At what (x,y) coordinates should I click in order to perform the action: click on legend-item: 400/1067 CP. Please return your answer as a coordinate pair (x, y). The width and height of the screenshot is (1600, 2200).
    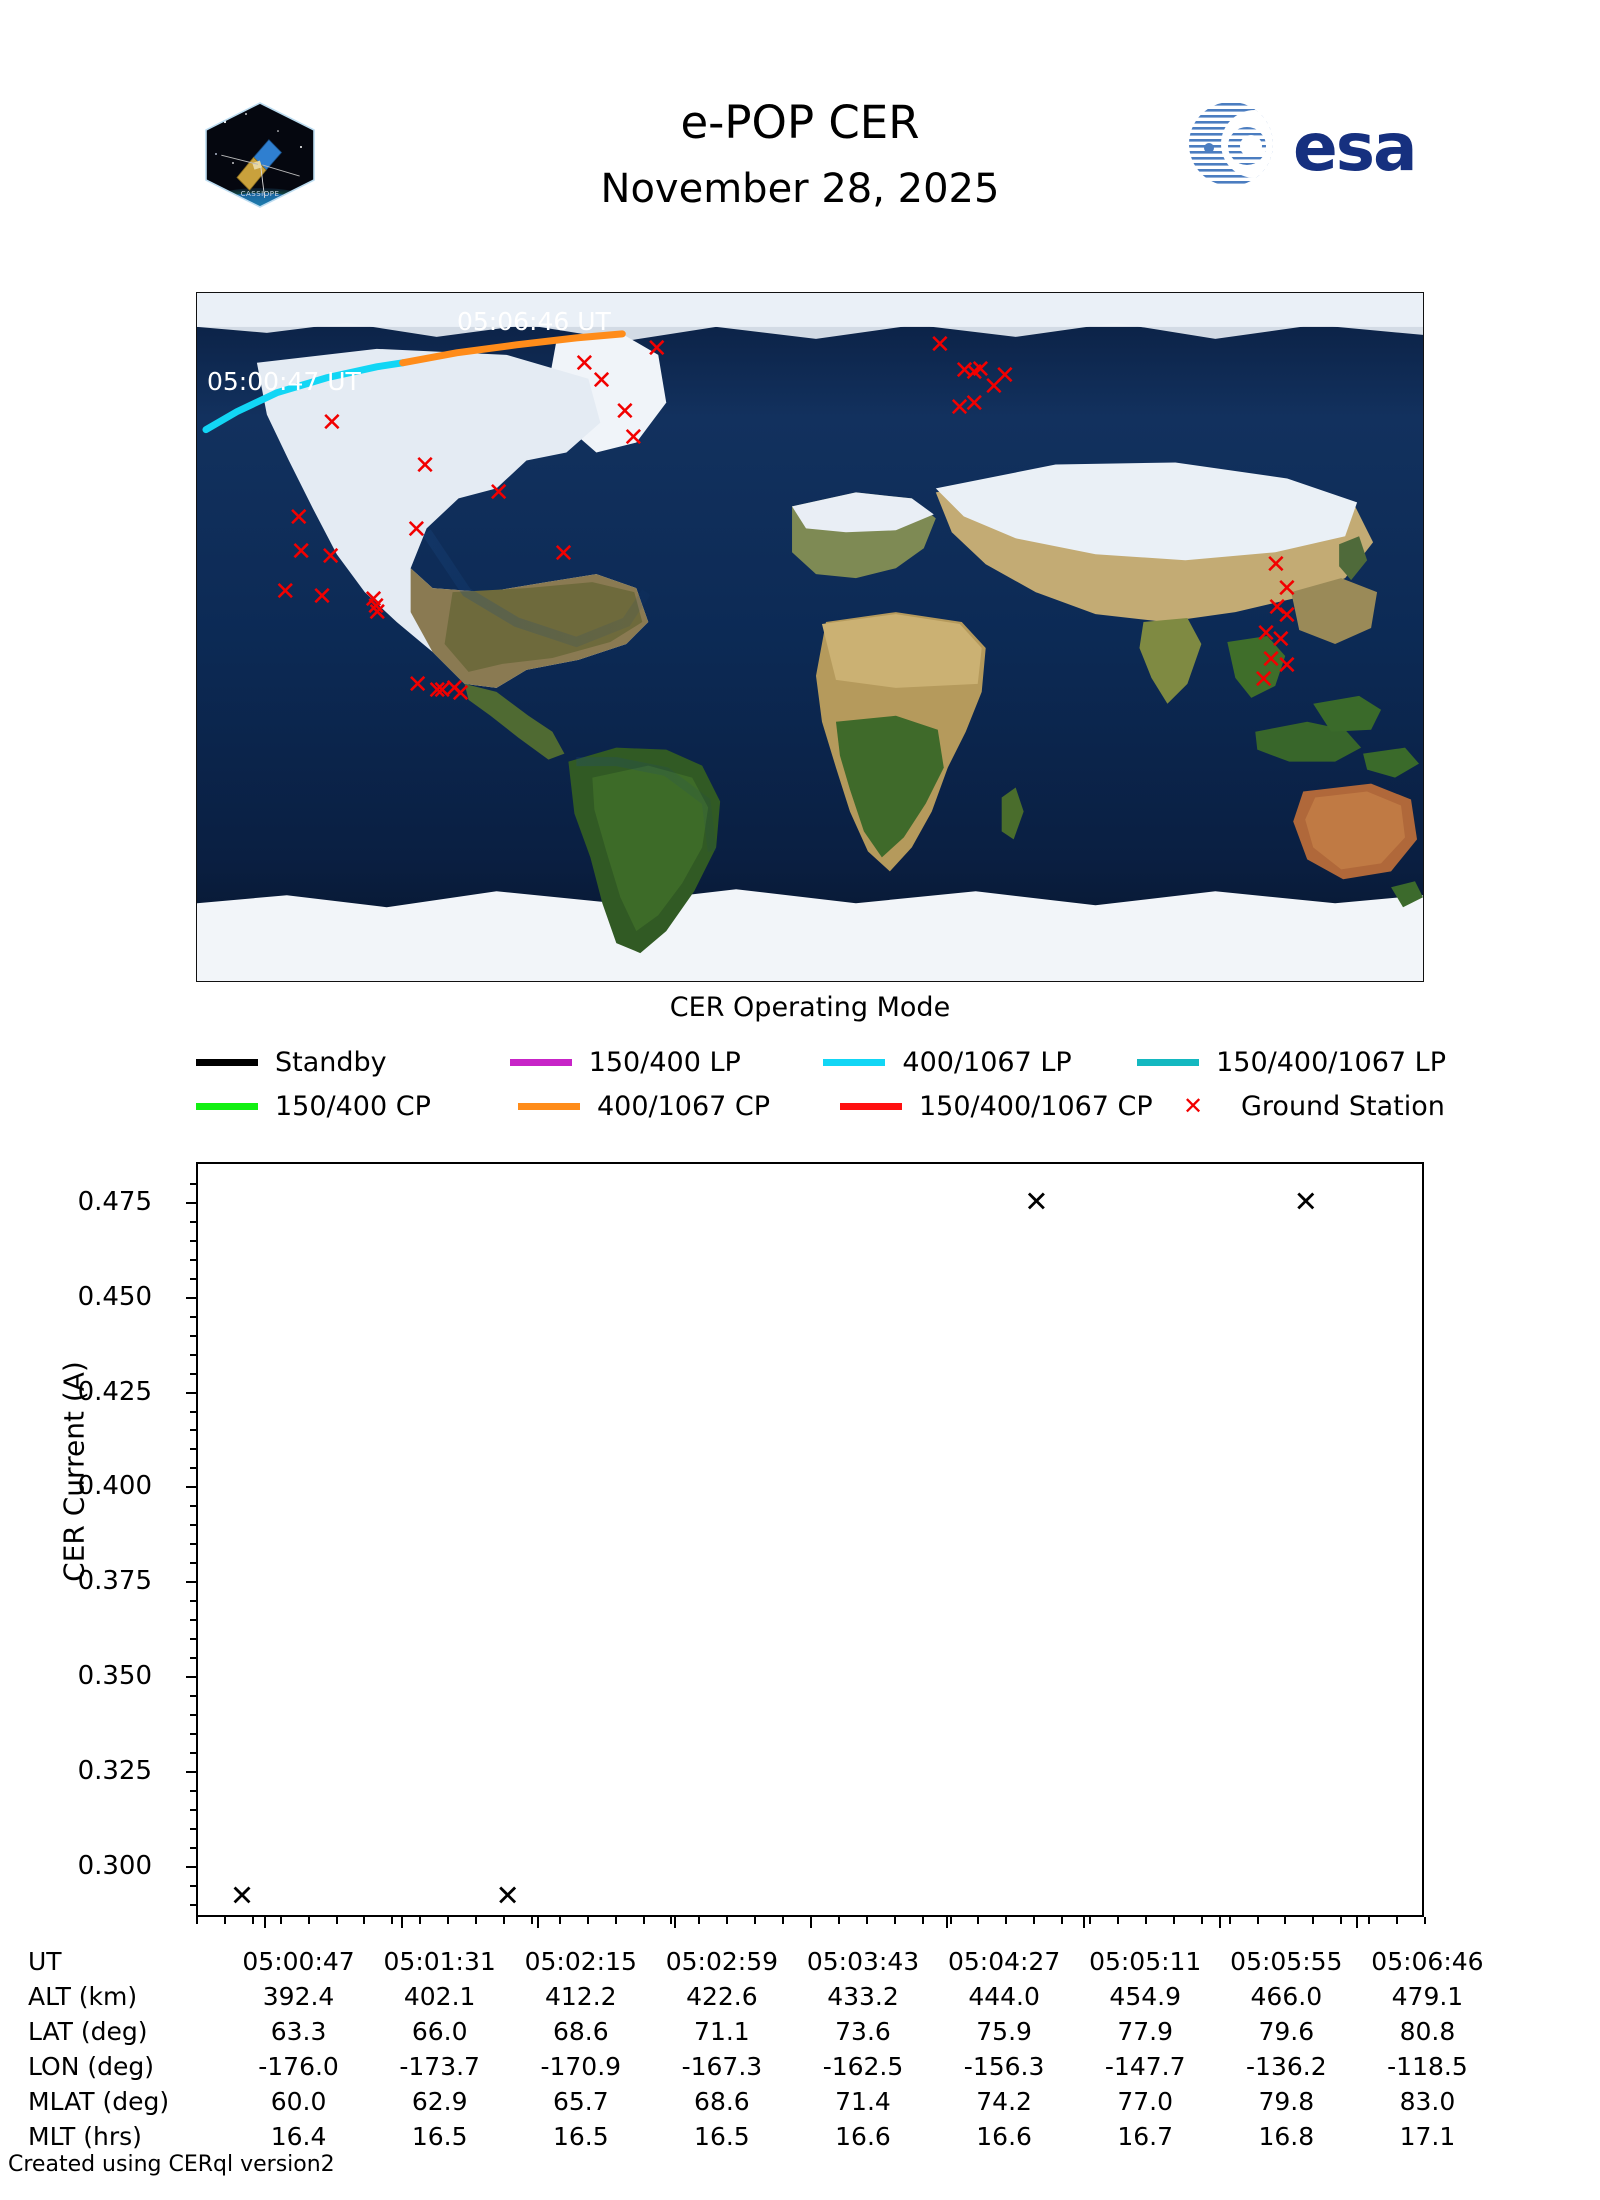
    Looking at the image, I should click on (679, 1106).